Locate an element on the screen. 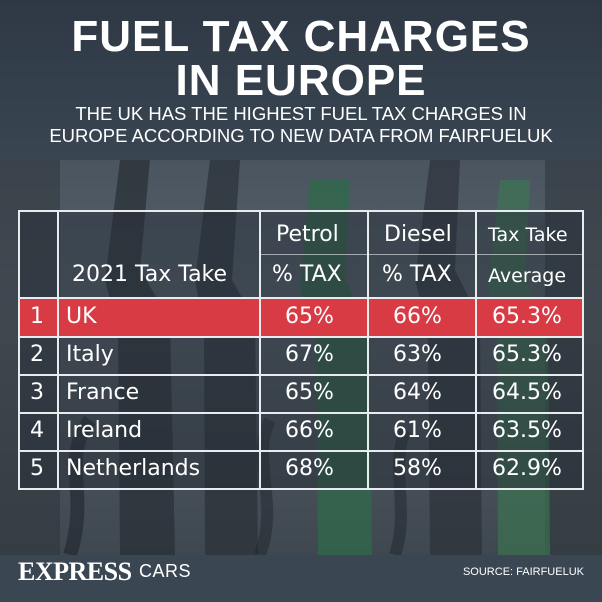 The height and width of the screenshot is (602, 602). page-title-line2: IN EUROPE is located at coordinates (301, 80).